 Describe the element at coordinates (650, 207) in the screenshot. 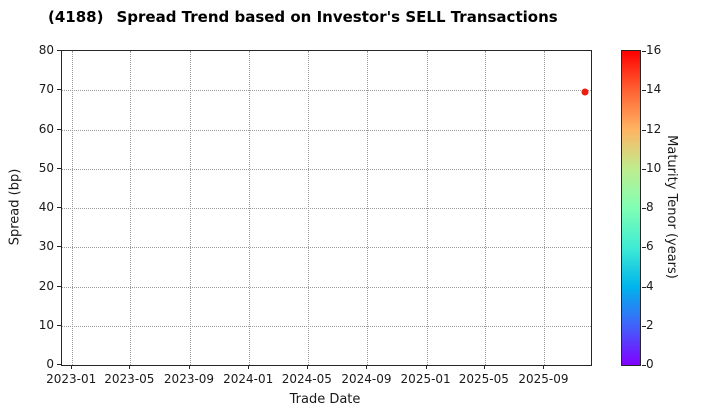

I see `colorbar-tick-label: 8` at that location.